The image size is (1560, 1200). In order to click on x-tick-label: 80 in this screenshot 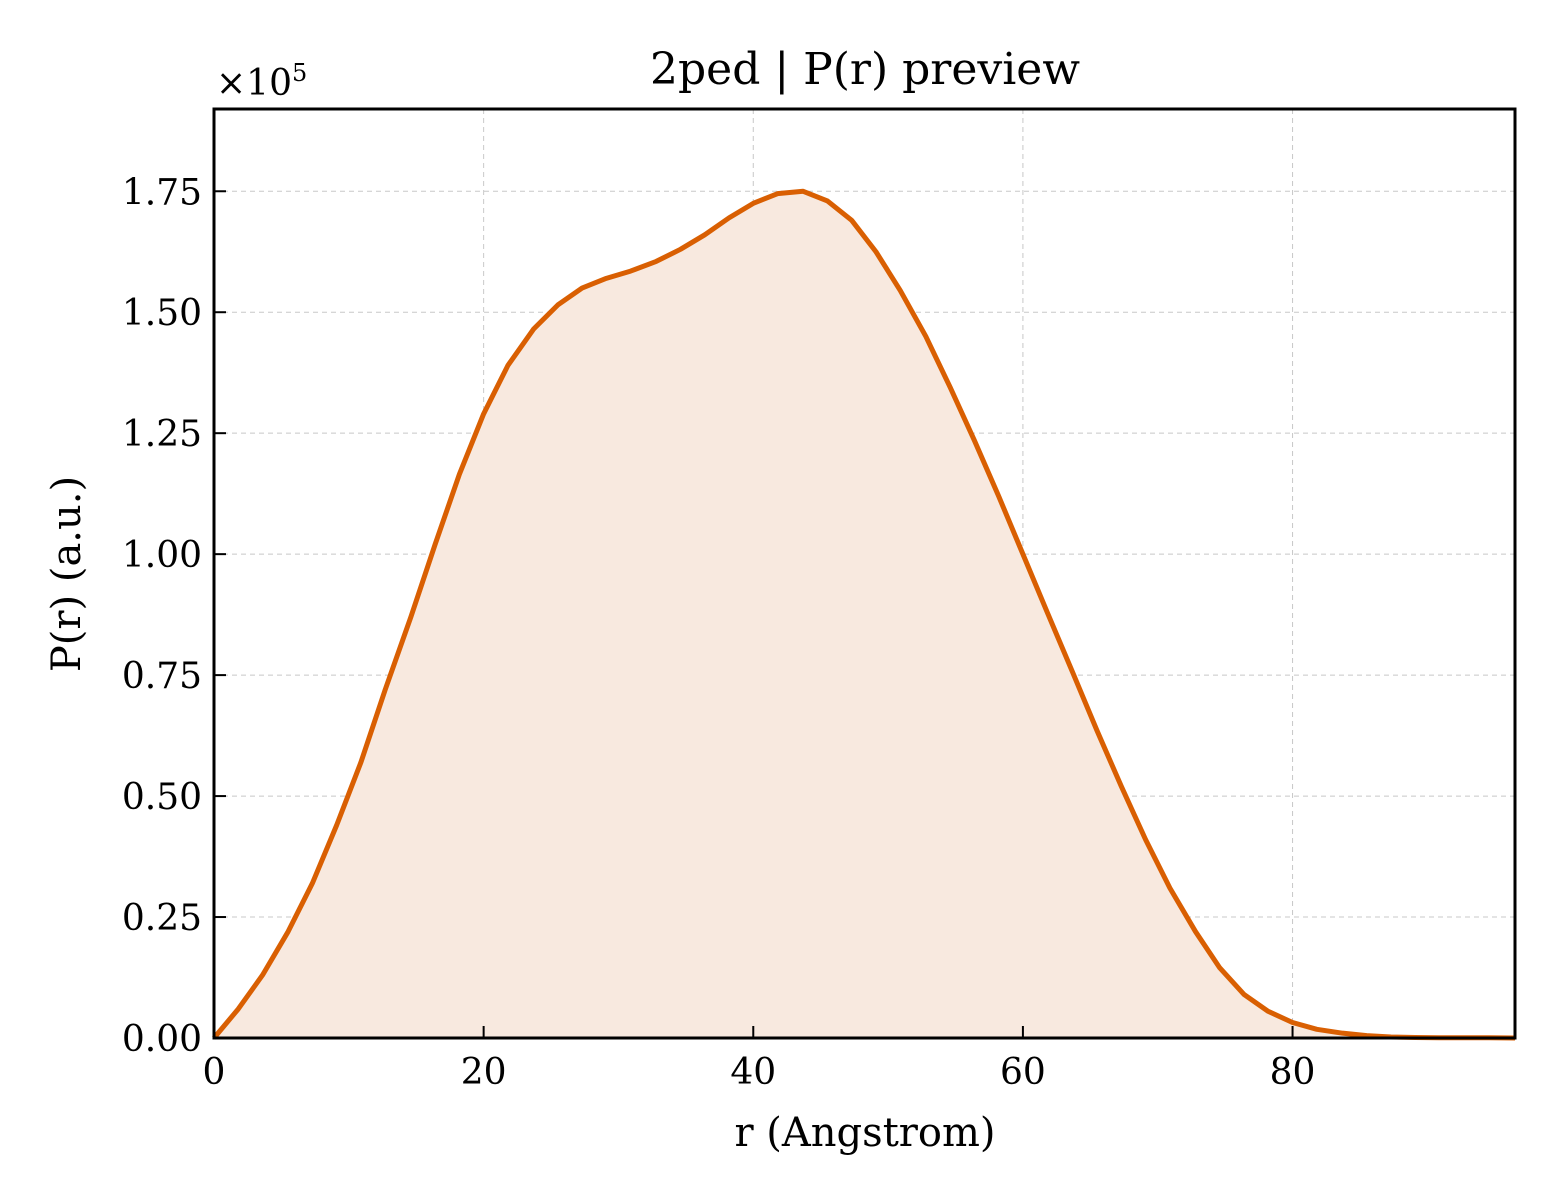, I will do `click(1293, 1072)`.